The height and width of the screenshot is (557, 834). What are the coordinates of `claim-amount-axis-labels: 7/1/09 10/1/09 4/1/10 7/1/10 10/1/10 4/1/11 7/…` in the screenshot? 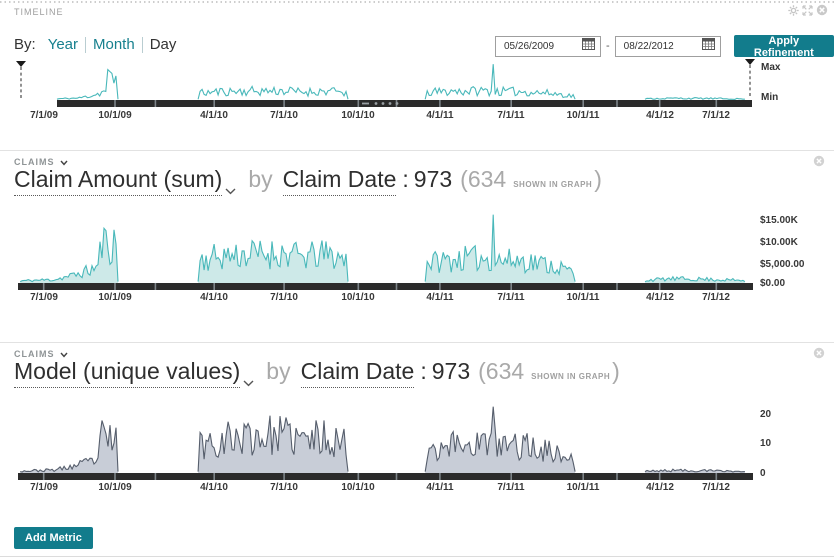 It's located at (417, 298).